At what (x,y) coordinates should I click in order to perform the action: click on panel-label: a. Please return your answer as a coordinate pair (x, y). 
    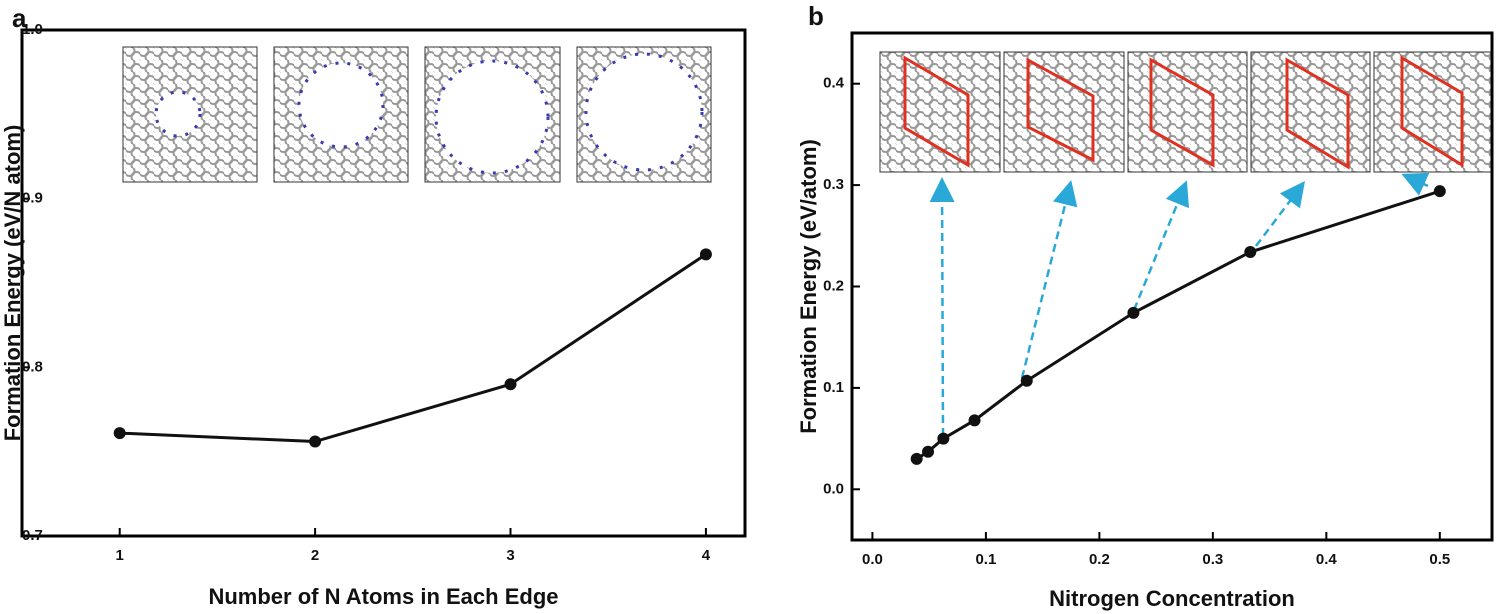
    Looking at the image, I should click on (19, 18).